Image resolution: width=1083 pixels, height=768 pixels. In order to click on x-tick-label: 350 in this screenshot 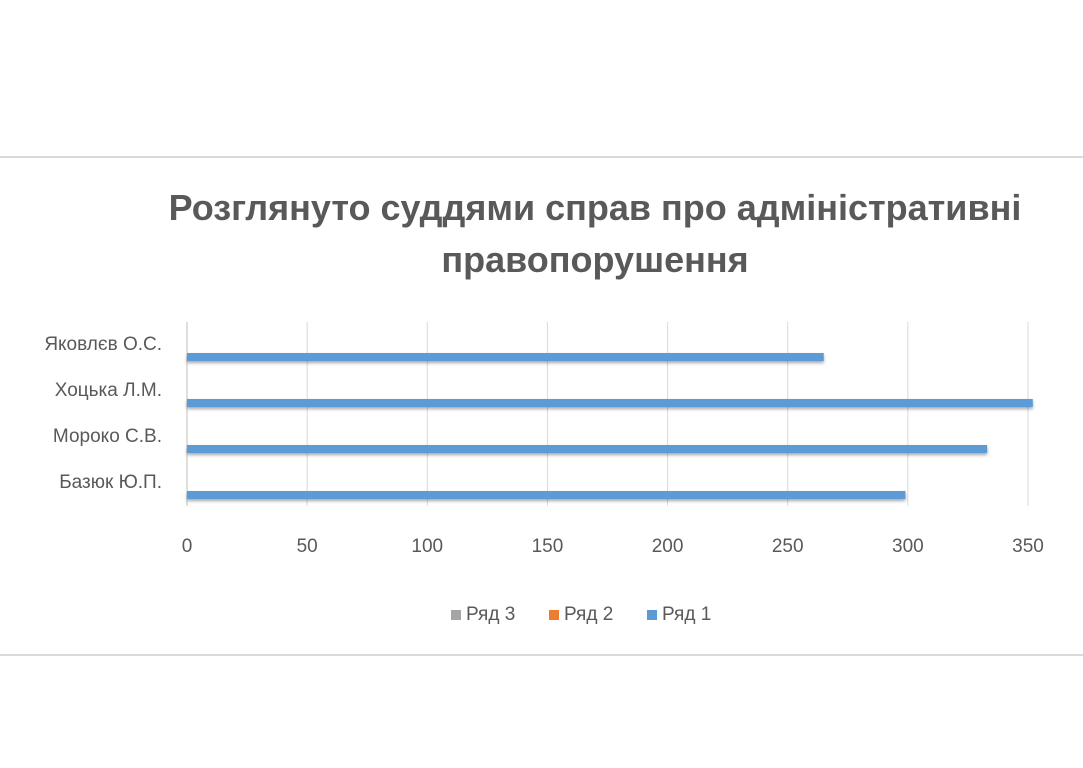, I will do `click(1028, 546)`.